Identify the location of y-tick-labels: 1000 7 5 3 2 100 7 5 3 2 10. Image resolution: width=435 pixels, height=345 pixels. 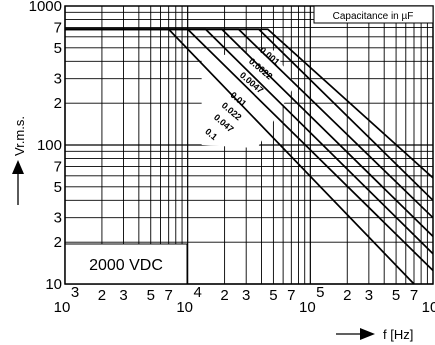
(45, 146).